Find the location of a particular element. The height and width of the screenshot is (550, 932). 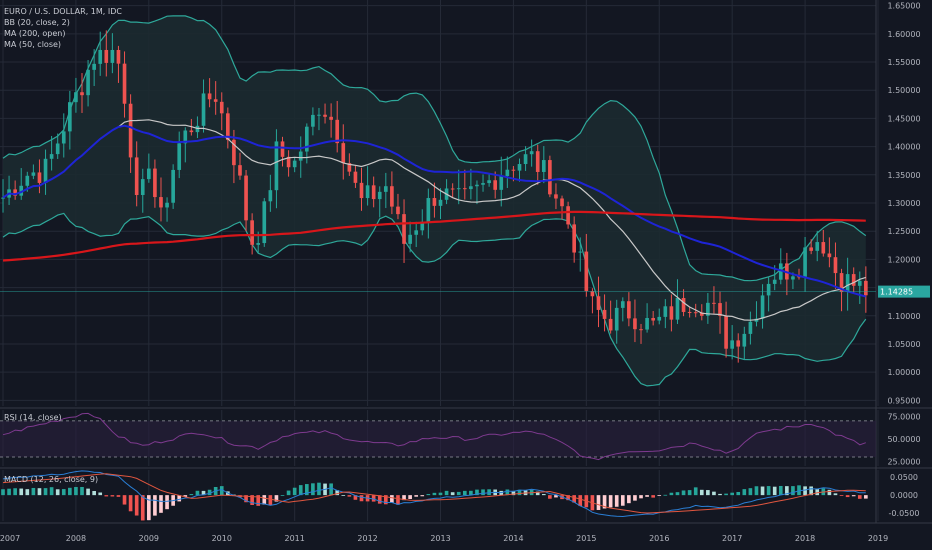

symbol-title: EURO / U.S. DOLLAR, 1M, IDC is located at coordinates (63, 11).